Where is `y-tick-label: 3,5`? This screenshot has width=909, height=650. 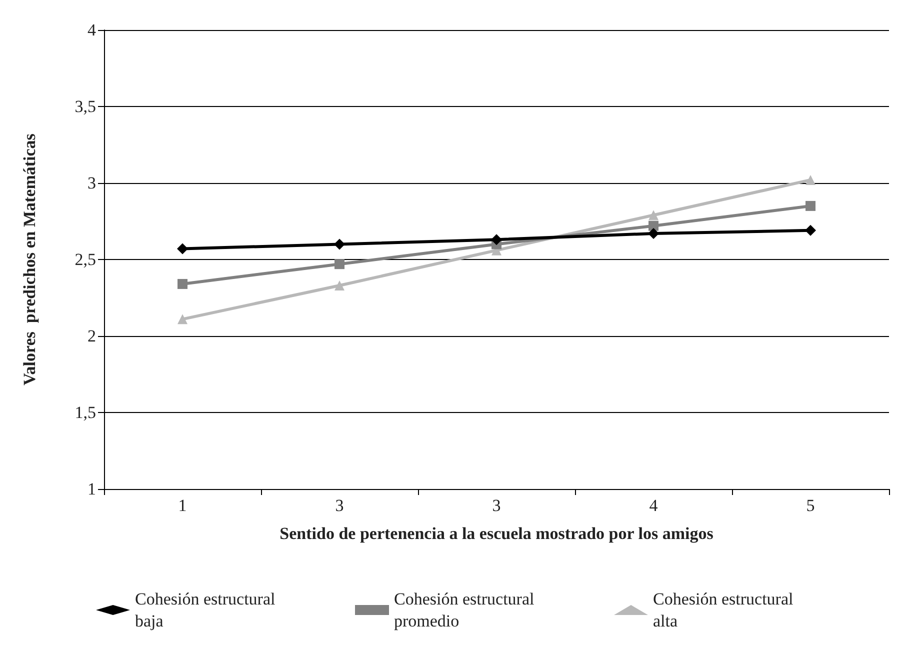
y-tick-label: 3,5 is located at coordinates (85, 106).